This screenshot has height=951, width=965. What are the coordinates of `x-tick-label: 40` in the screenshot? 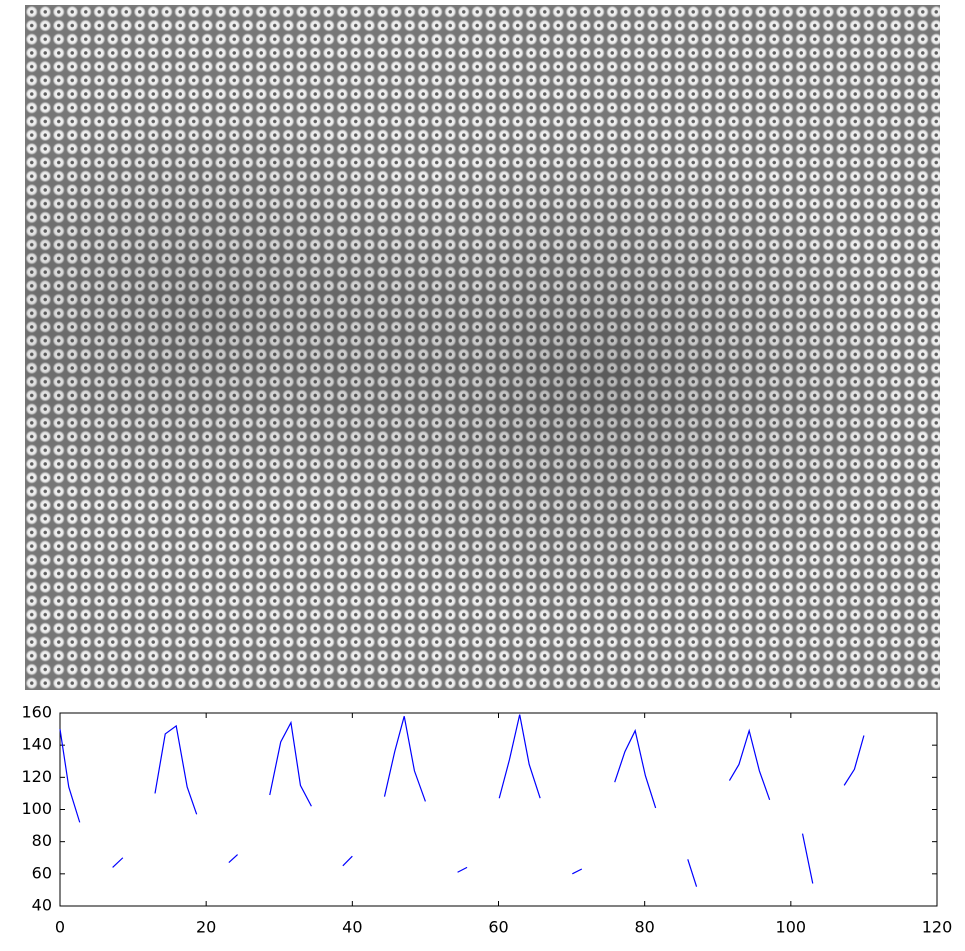 It's located at (352, 927).